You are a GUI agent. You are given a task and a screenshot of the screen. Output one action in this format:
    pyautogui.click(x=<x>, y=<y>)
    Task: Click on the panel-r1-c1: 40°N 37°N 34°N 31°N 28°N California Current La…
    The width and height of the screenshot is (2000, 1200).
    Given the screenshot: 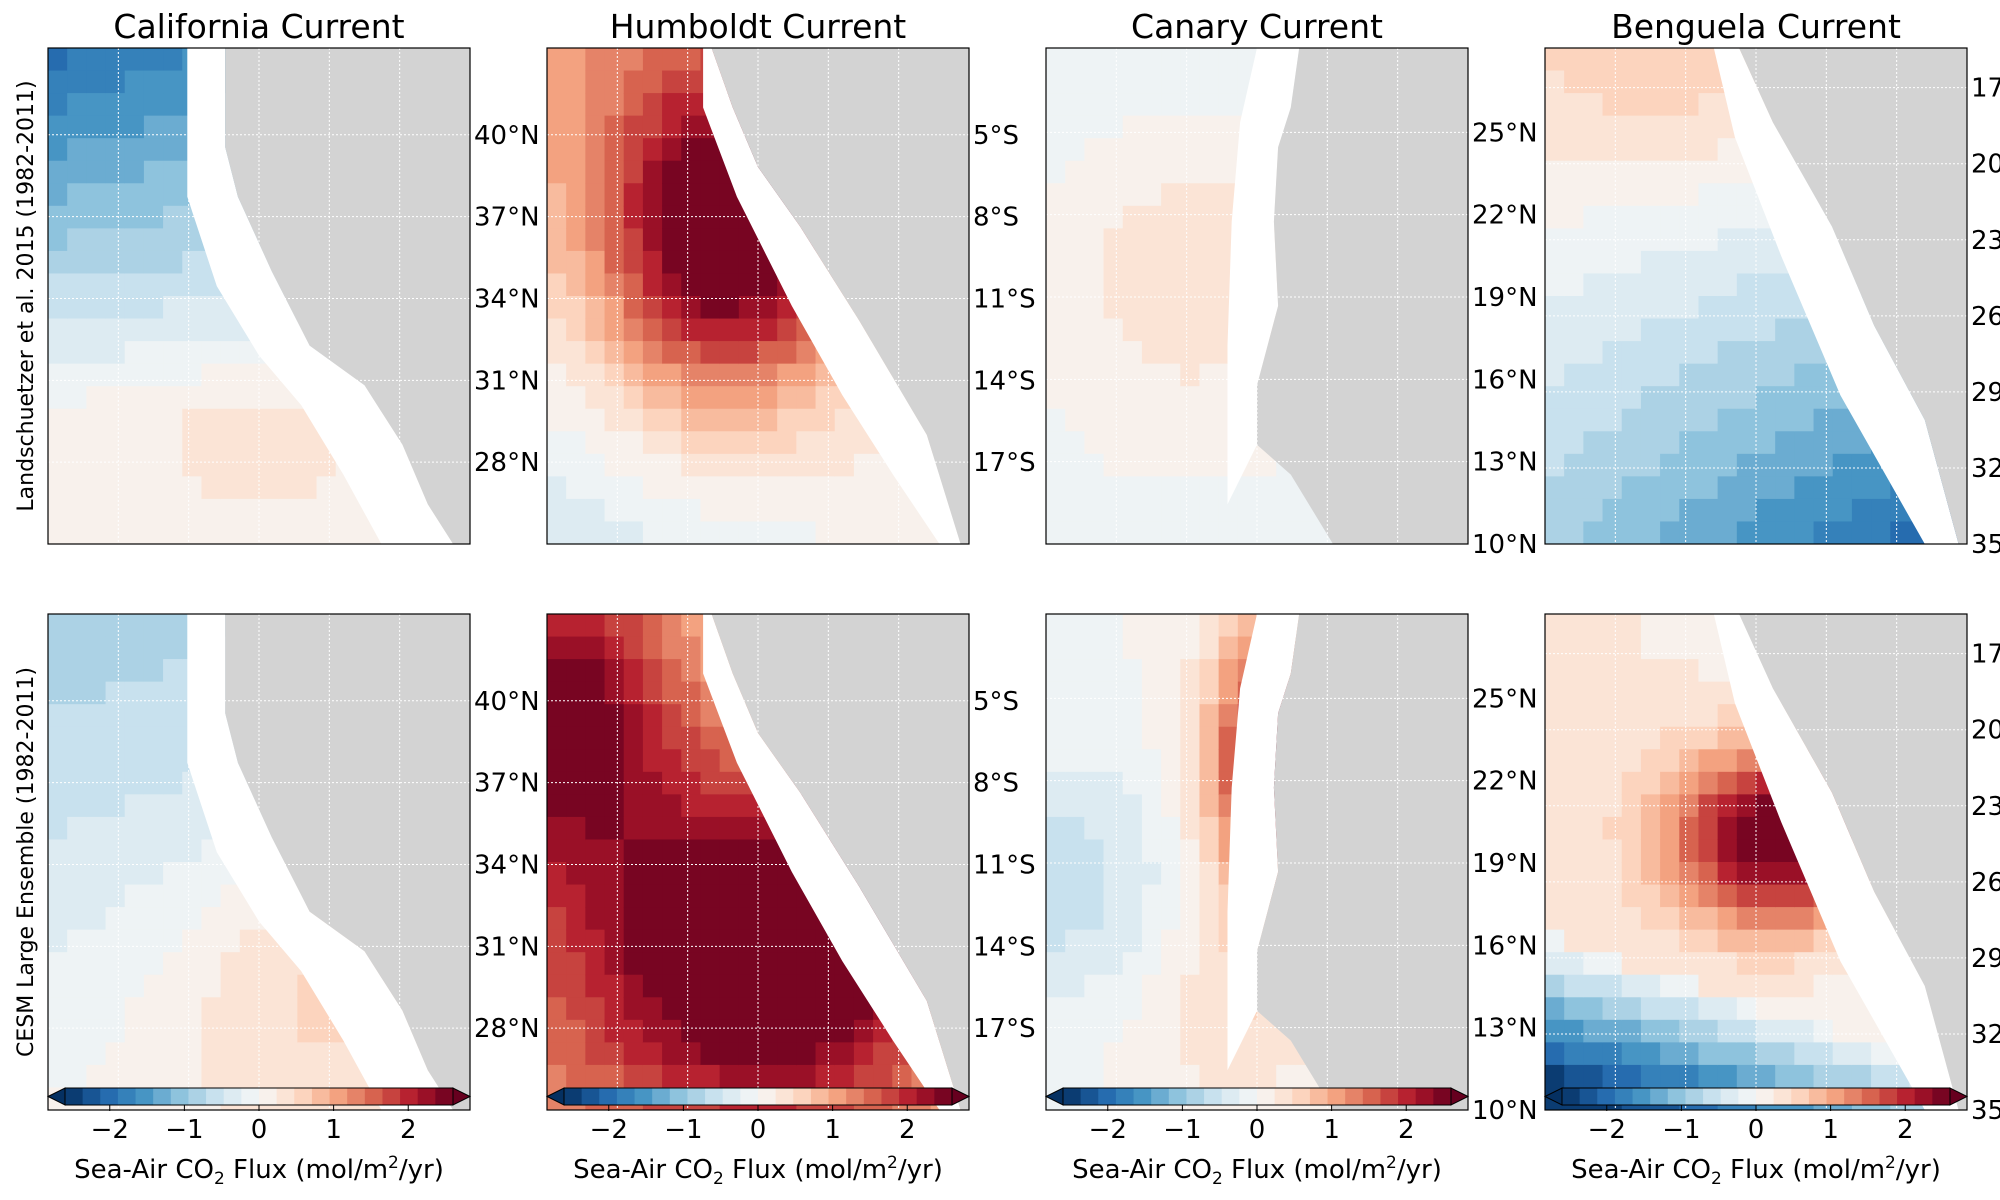 What is the action you would take?
    pyautogui.click(x=277, y=276)
    